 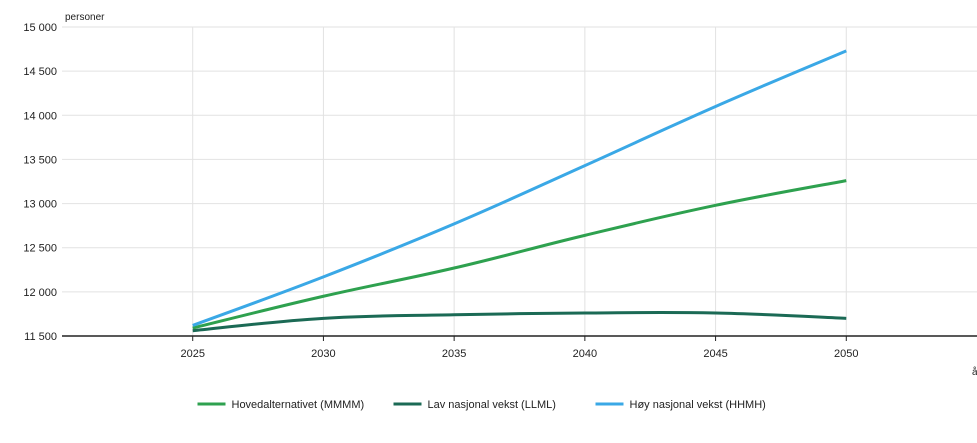 I want to click on x-tick-label: 2035, so click(x=454, y=354).